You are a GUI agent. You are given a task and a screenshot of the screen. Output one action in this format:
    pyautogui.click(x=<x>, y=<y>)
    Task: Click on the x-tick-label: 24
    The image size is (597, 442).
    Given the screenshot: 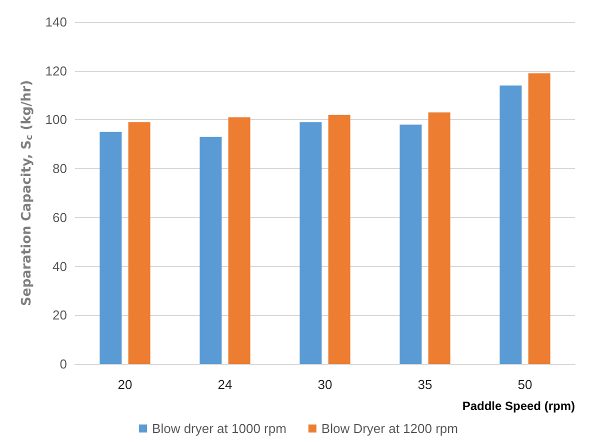 What is the action you would take?
    pyautogui.click(x=225, y=384)
    